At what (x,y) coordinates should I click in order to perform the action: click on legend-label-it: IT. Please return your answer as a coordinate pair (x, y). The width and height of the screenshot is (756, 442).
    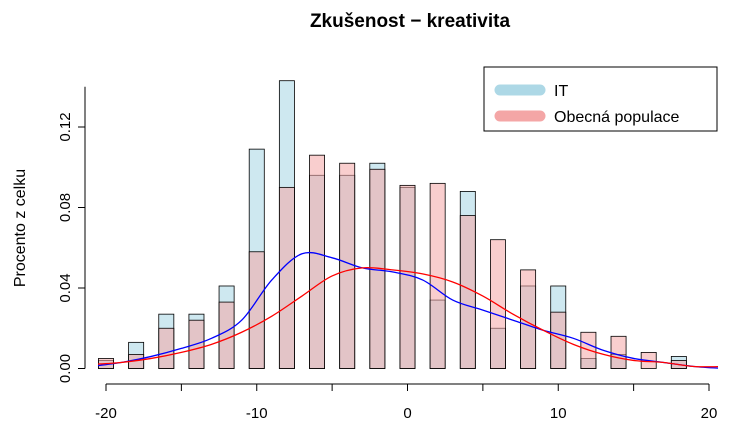
    Looking at the image, I should click on (561, 91).